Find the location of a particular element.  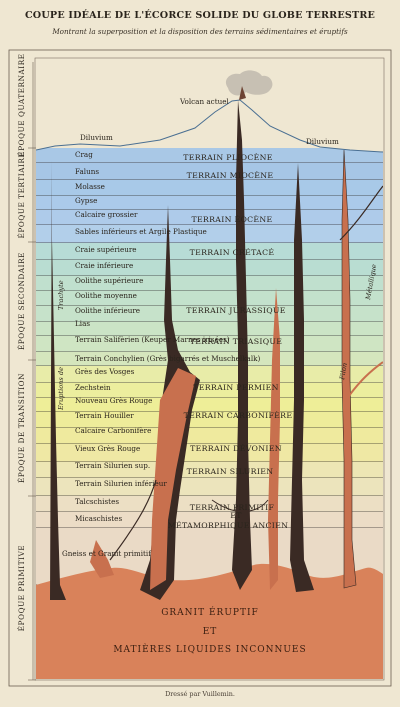

vein-trachyte is located at coordinates (58, 380).